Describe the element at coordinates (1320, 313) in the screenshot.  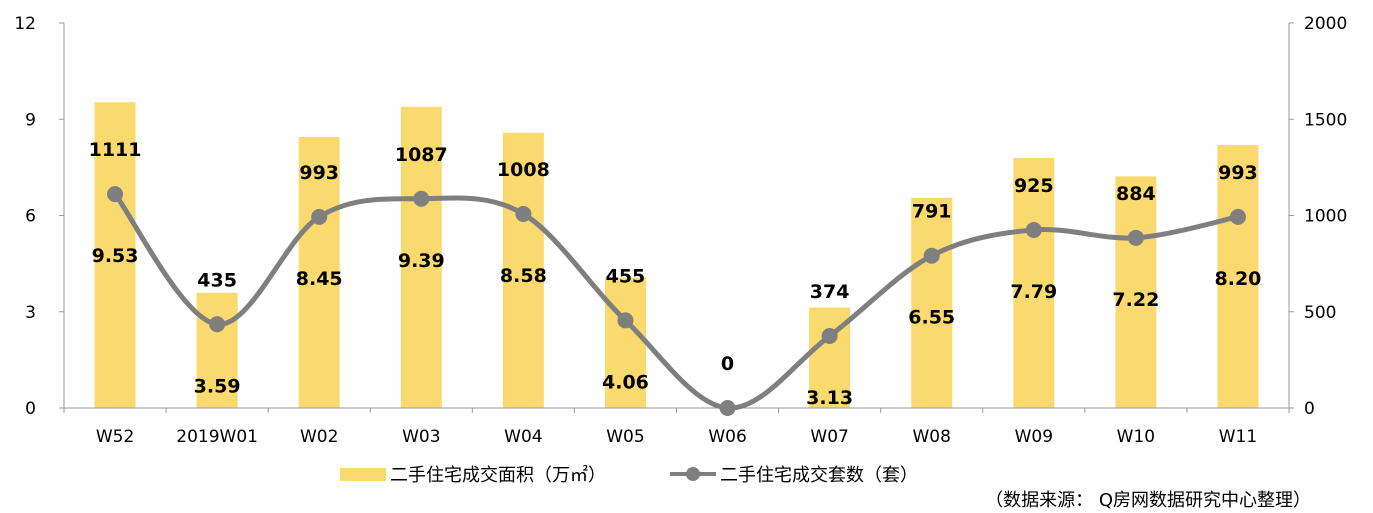
I see `right-tick-label: 500` at that location.